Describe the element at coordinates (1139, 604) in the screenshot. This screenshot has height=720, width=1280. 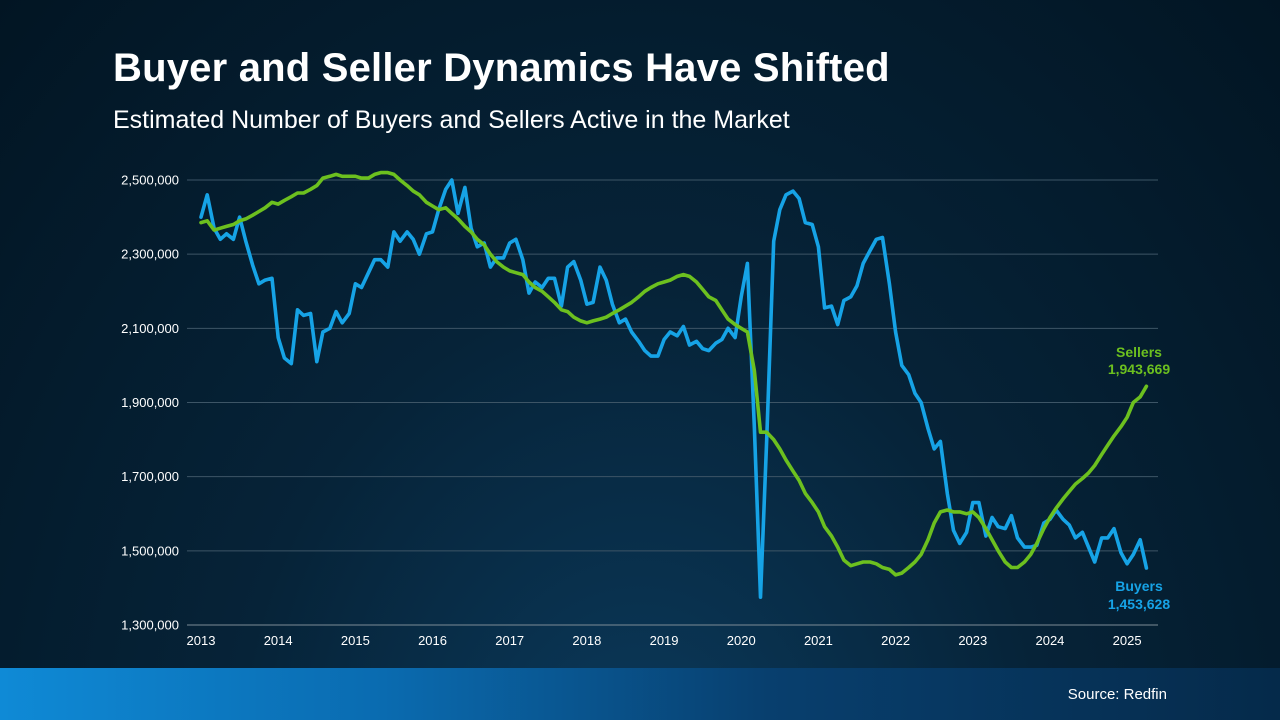
I see `series-end-value-buyers: 1,453,628` at that location.